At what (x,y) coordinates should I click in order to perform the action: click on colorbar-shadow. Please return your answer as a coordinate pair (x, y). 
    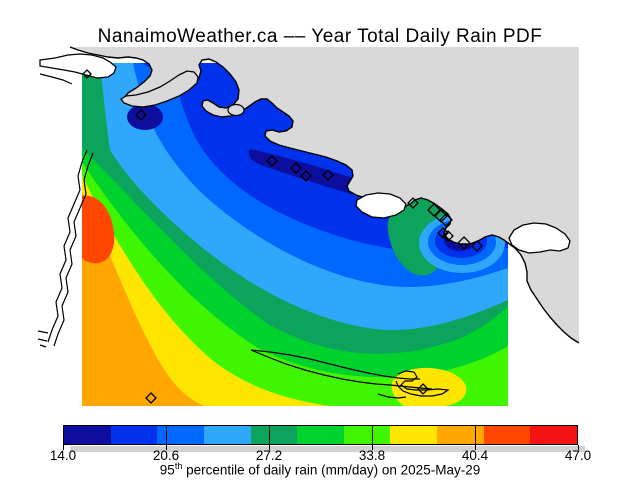
    Looking at the image, I should click on (327, 449).